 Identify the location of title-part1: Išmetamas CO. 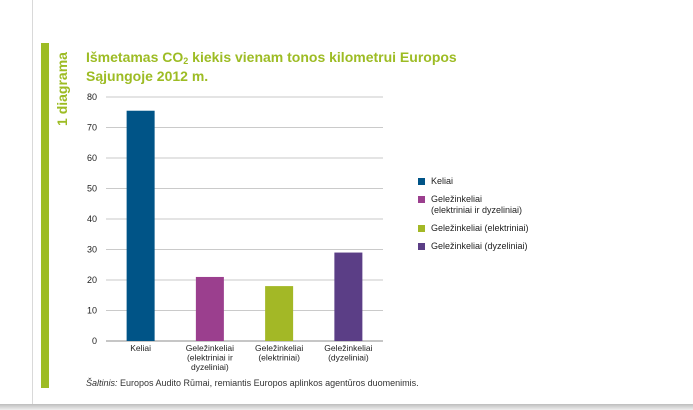
(135, 57).